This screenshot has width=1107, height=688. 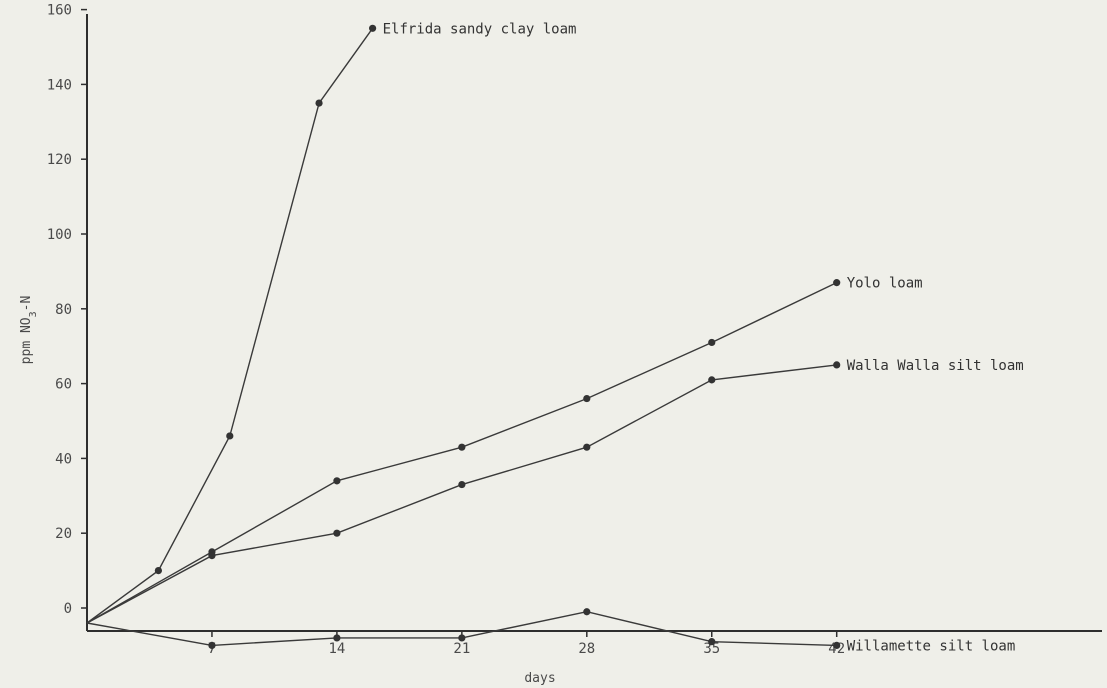 I want to click on y-tick-label: 80, so click(x=63, y=310).